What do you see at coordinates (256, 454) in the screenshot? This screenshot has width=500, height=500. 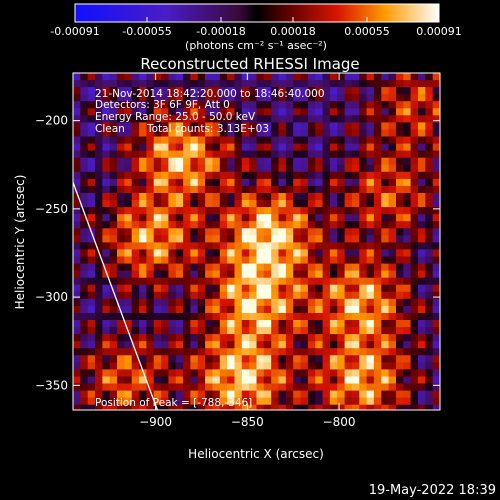 I see `x-axis-label: Heliocentric X (arcsec)` at bounding box center [256, 454].